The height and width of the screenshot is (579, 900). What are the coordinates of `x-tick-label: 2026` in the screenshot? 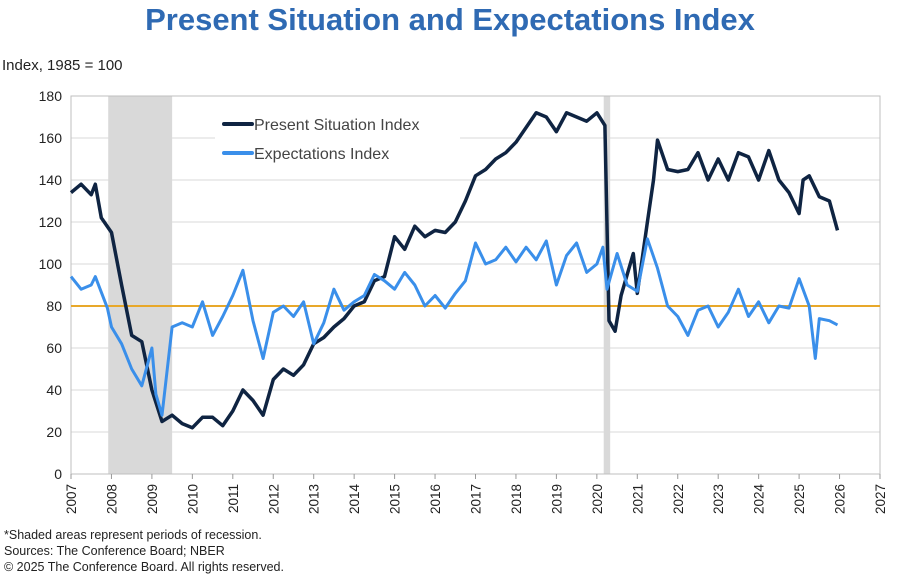 It's located at (840, 499).